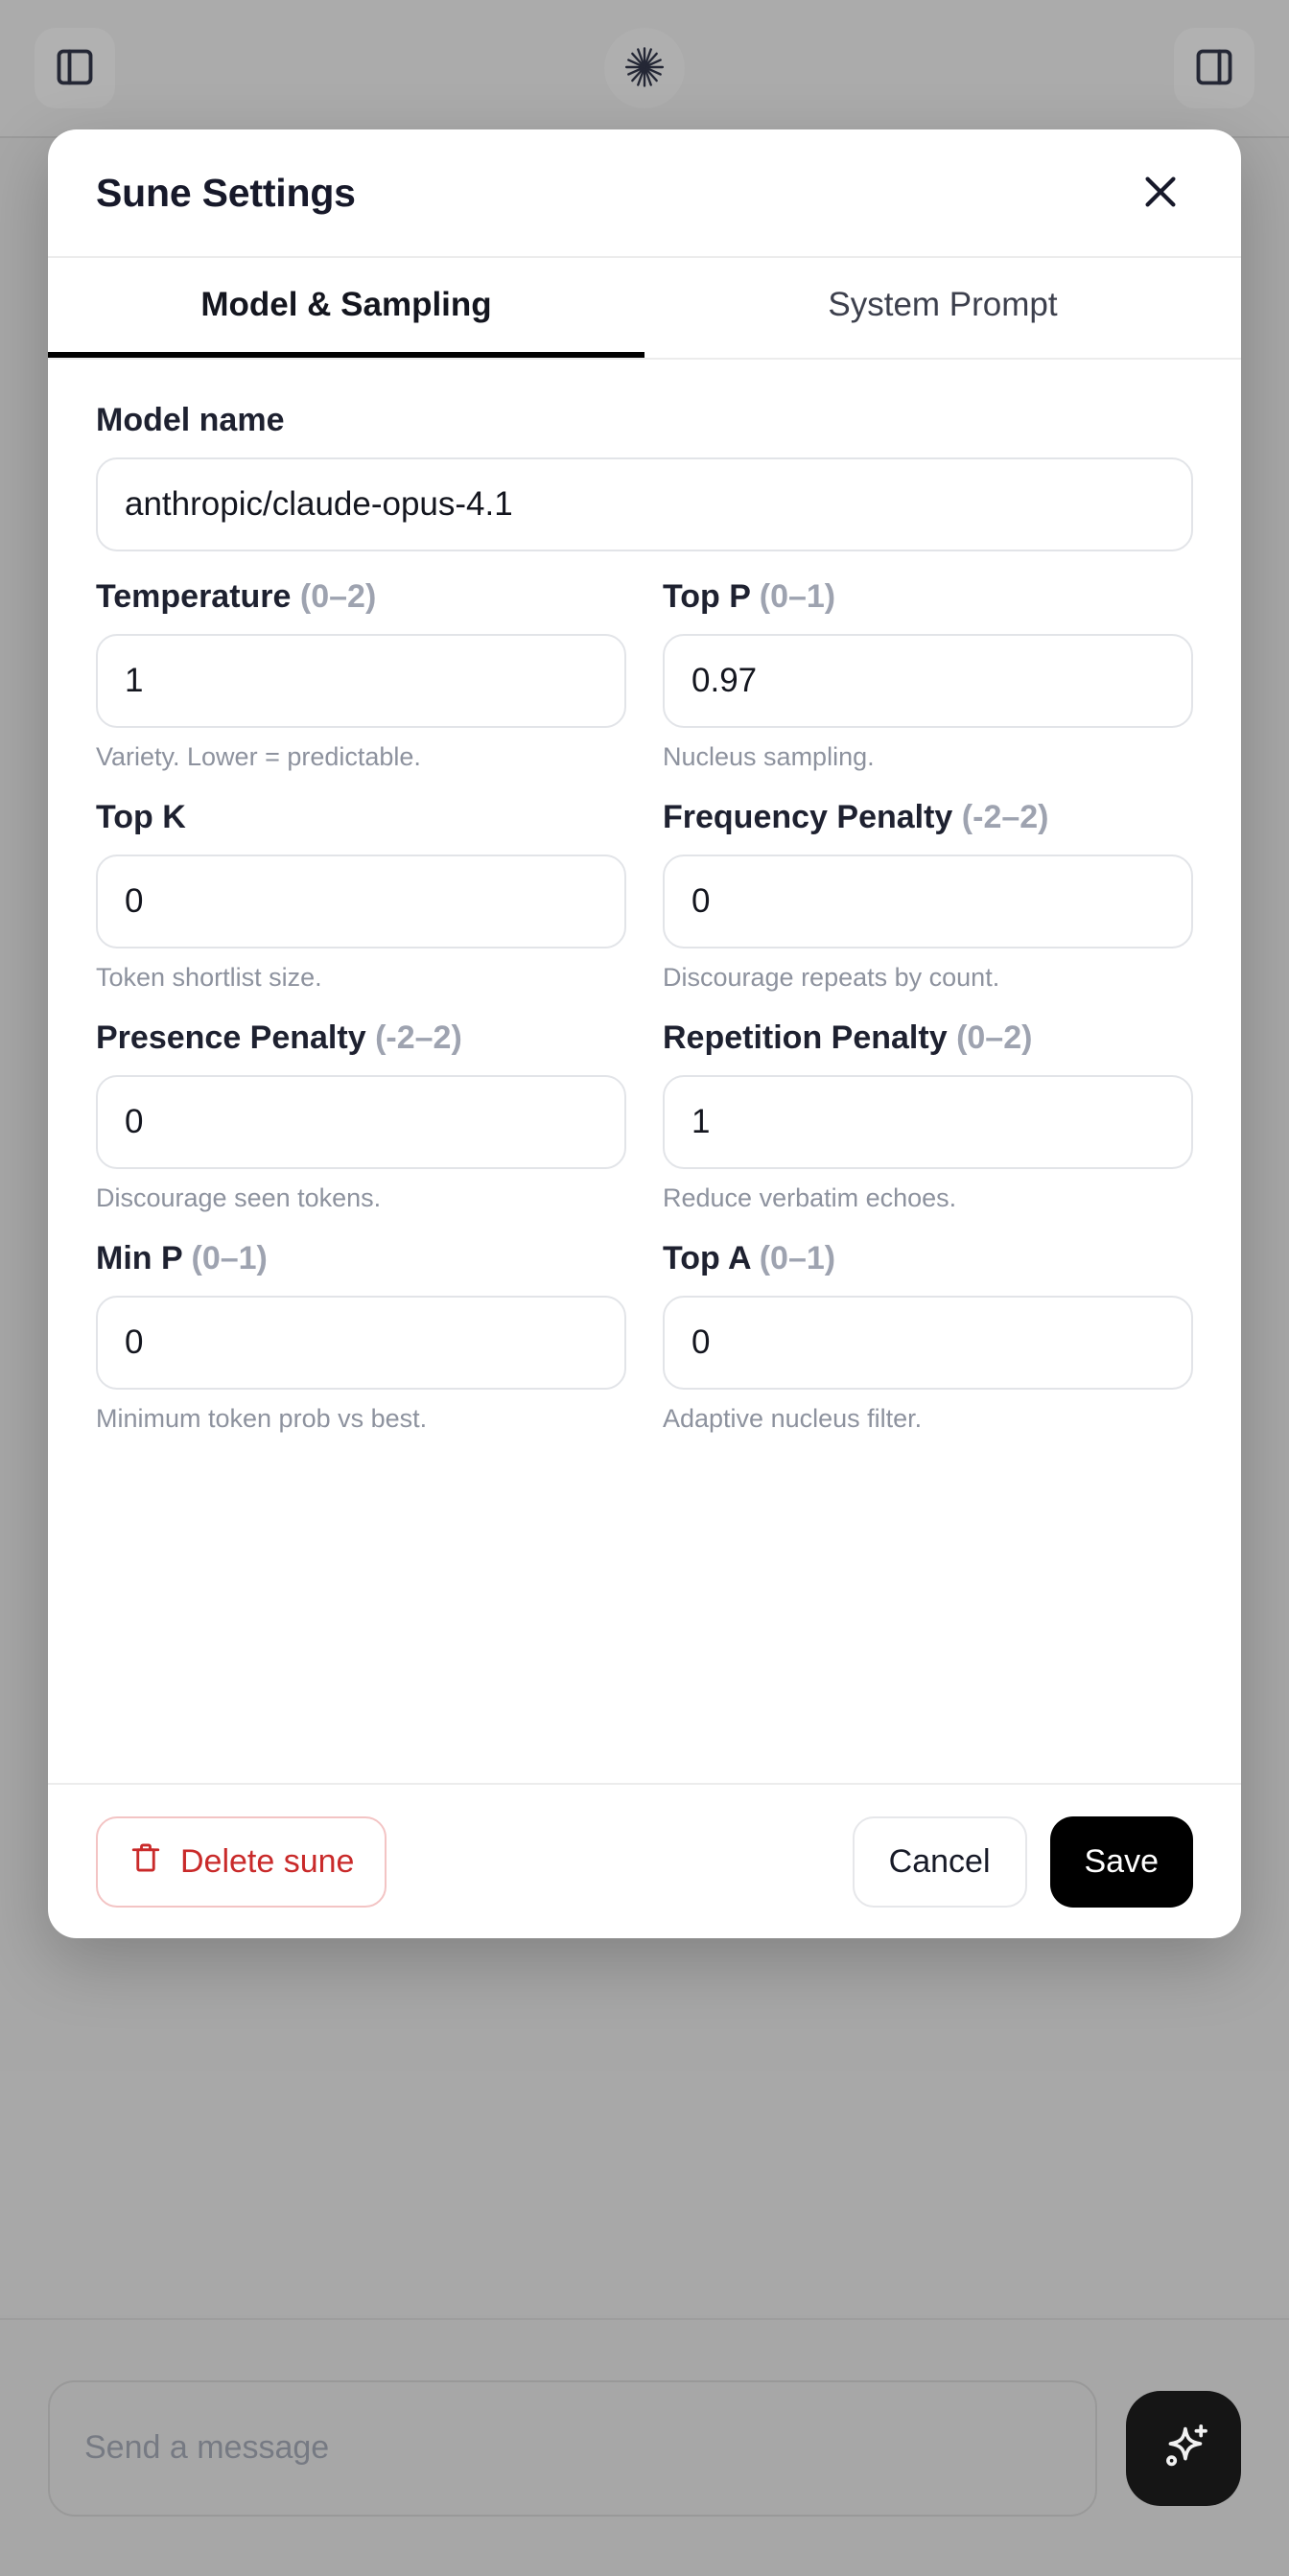 The width and height of the screenshot is (1289, 2576). Describe the element at coordinates (361, 817) in the screenshot. I see `top-k-label: Top K` at that location.